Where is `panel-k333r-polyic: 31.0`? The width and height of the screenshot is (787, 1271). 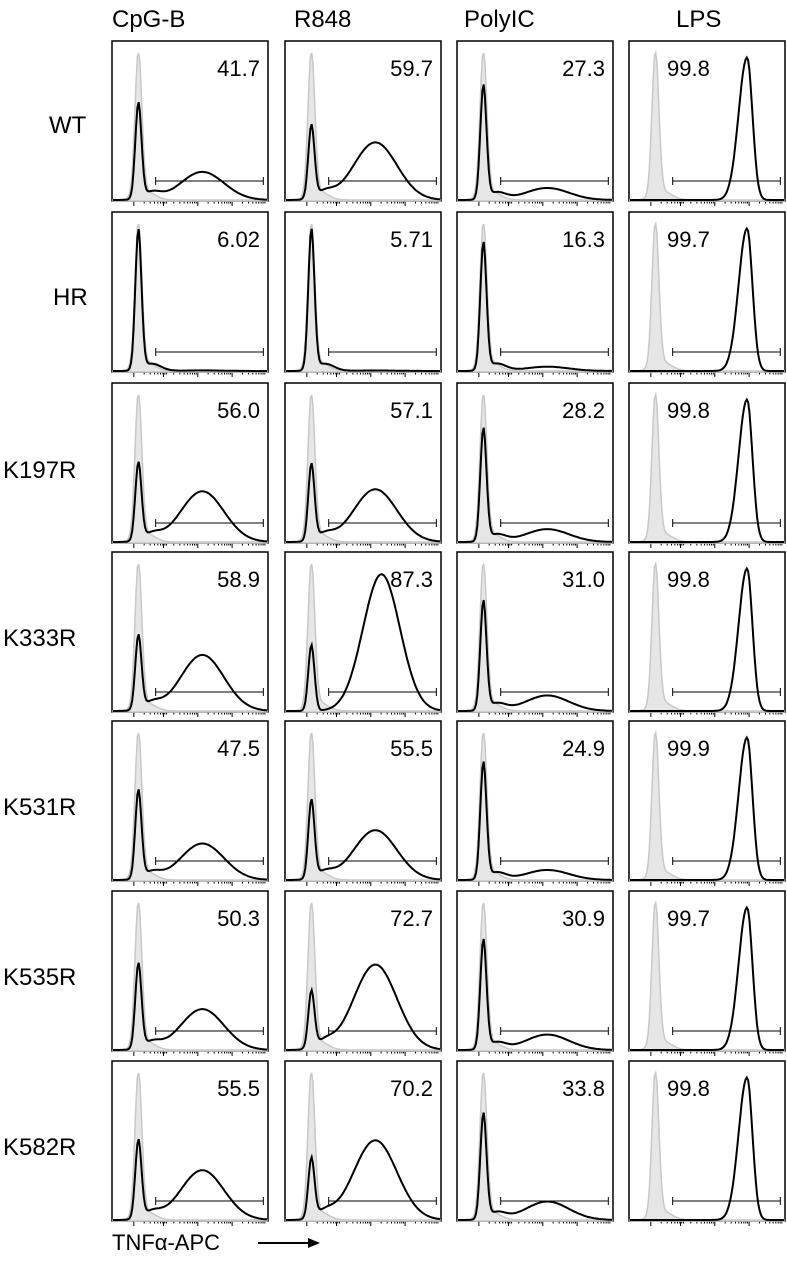 panel-k333r-polyic: 31.0 is located at coordinates (535, 634).